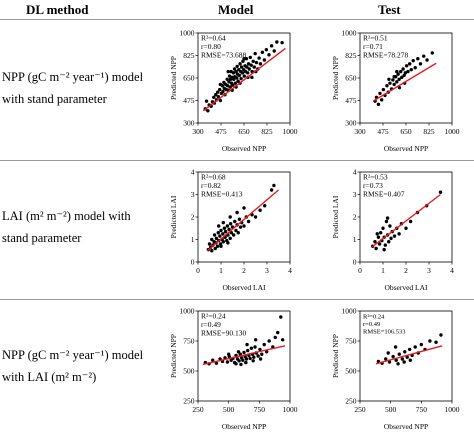 This screenshot has width=474, height=439. I want to click on header-model: Model, so click(236, 9).